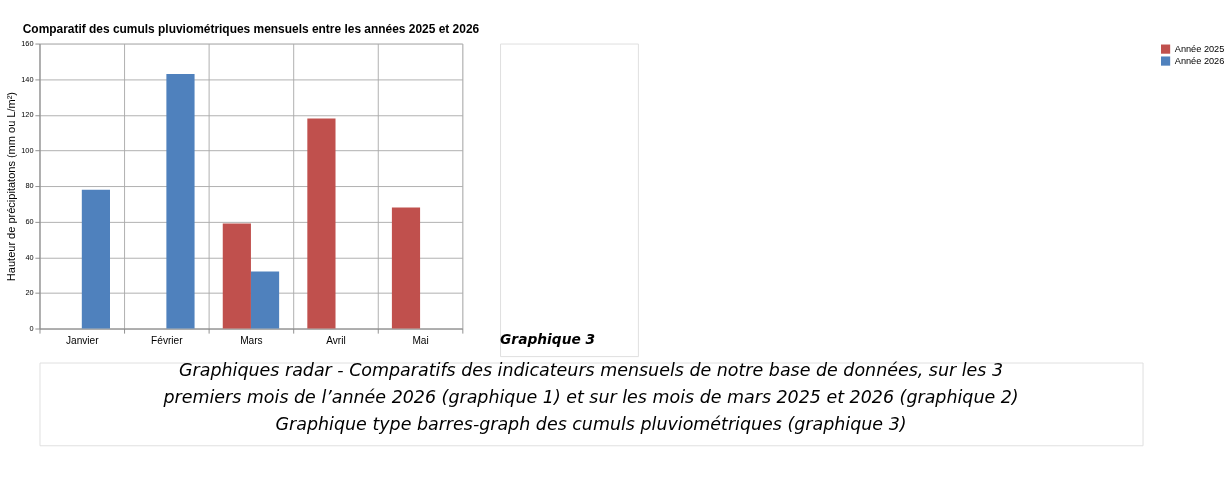 This screenshot has width=1229, height=499. Describe the element at coordinates (29, 186) in the screenshot. I see `y-tick-label: 80` at that location.